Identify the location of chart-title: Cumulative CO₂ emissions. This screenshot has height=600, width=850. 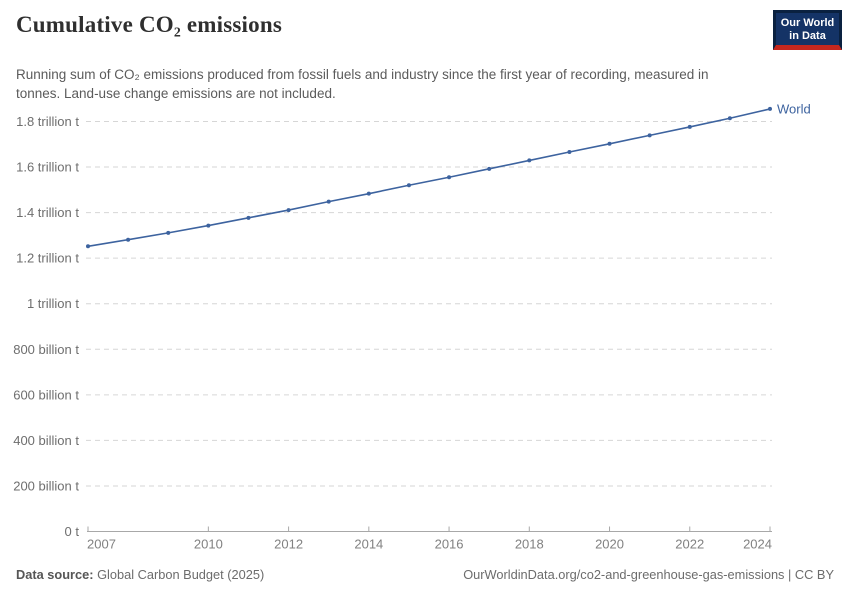
(149, 24).